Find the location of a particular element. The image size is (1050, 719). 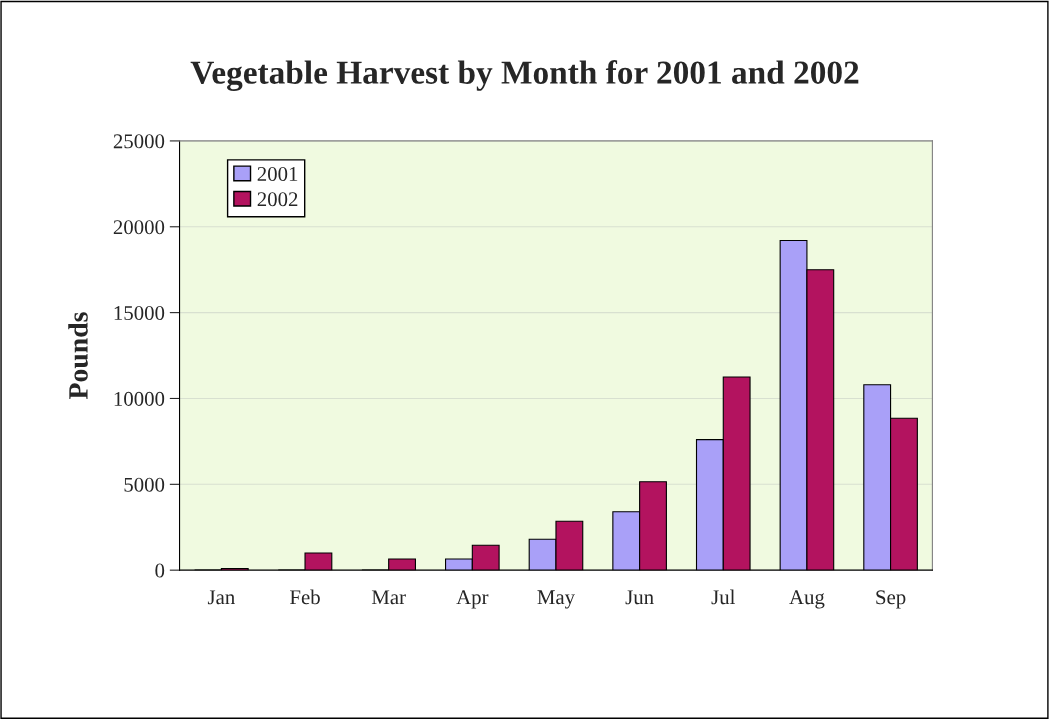

y-tick-label: 25000 is located at coordinates (139, 141).